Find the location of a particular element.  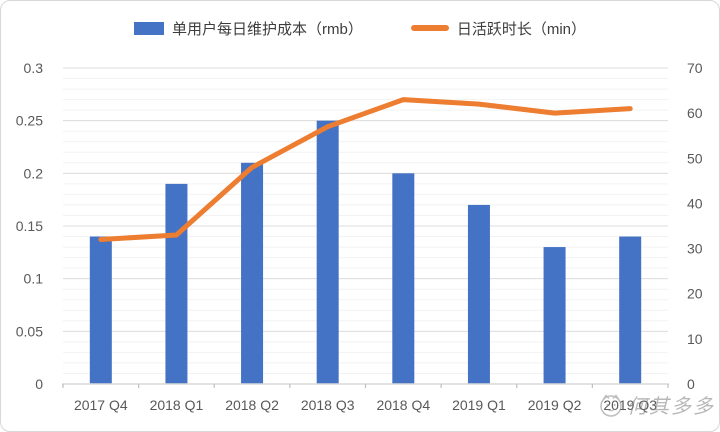

chart-legend: 单用户每日维护成本（rmb） 日活跃时长（min） is located at coordinates (360, 28).